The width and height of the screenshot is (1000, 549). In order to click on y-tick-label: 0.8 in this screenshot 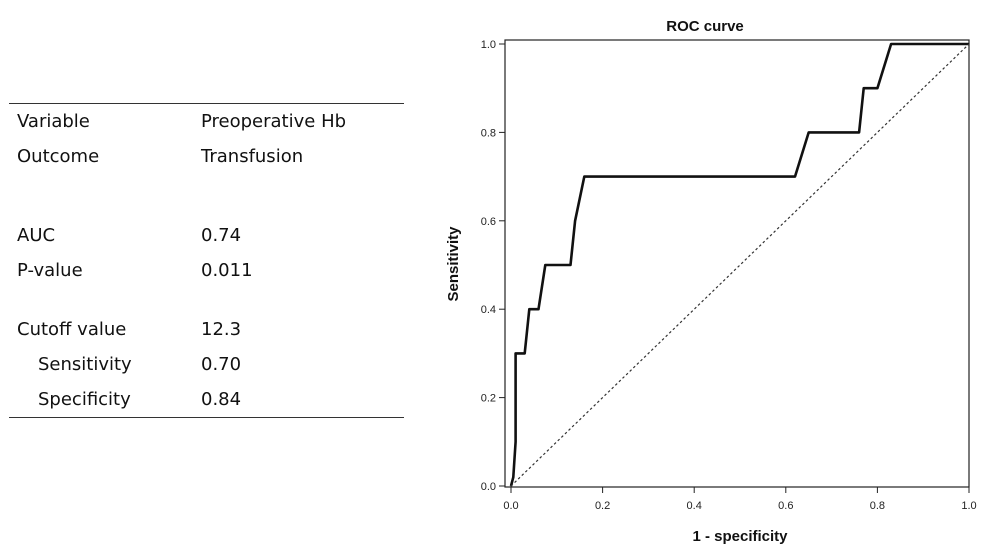, I will do `click(488, 133)`.